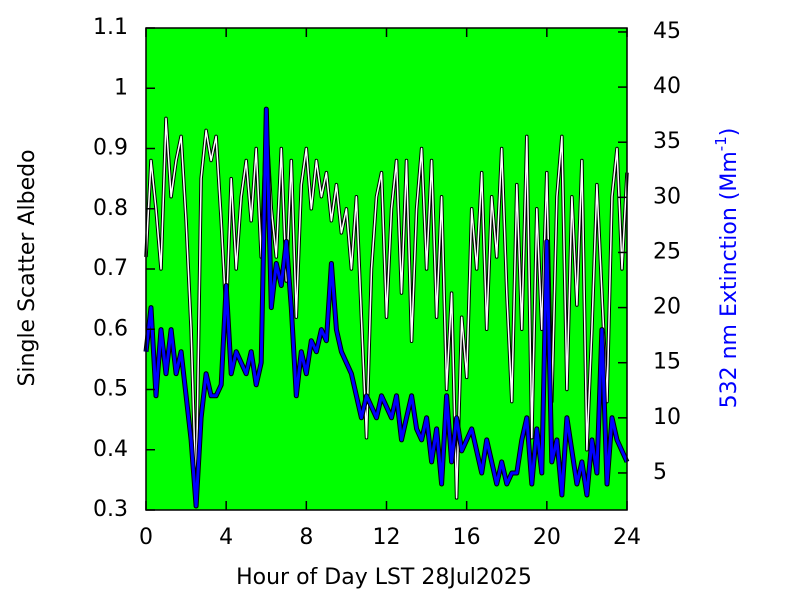  Describe the element at coordinates (667, 86) in the screenshot. I see `y2-tick-label: 40` at that location.